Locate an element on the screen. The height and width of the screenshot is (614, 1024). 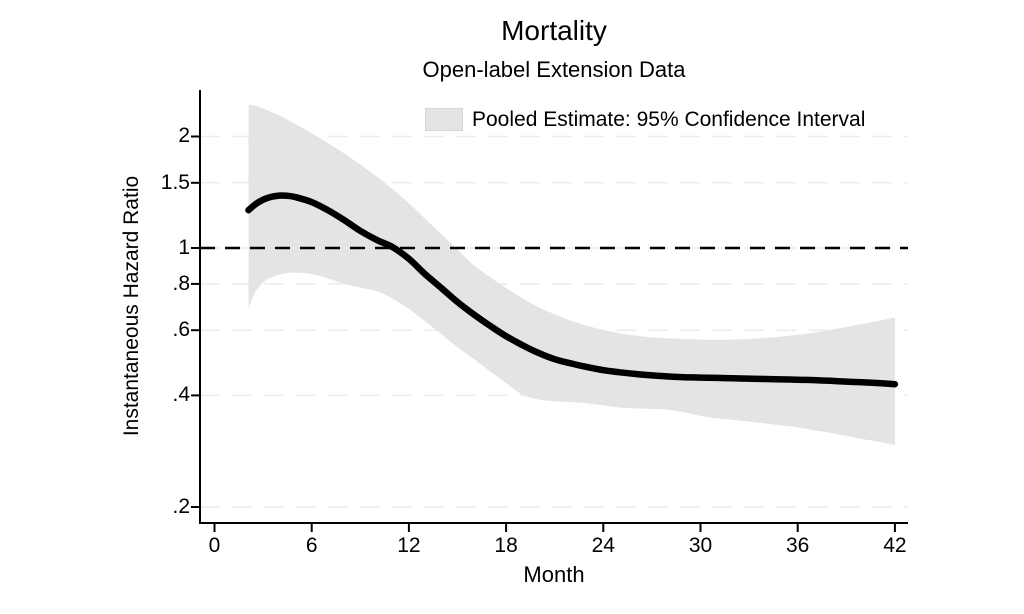
x-tick-label: 30 is located at coordinates (700, 545).